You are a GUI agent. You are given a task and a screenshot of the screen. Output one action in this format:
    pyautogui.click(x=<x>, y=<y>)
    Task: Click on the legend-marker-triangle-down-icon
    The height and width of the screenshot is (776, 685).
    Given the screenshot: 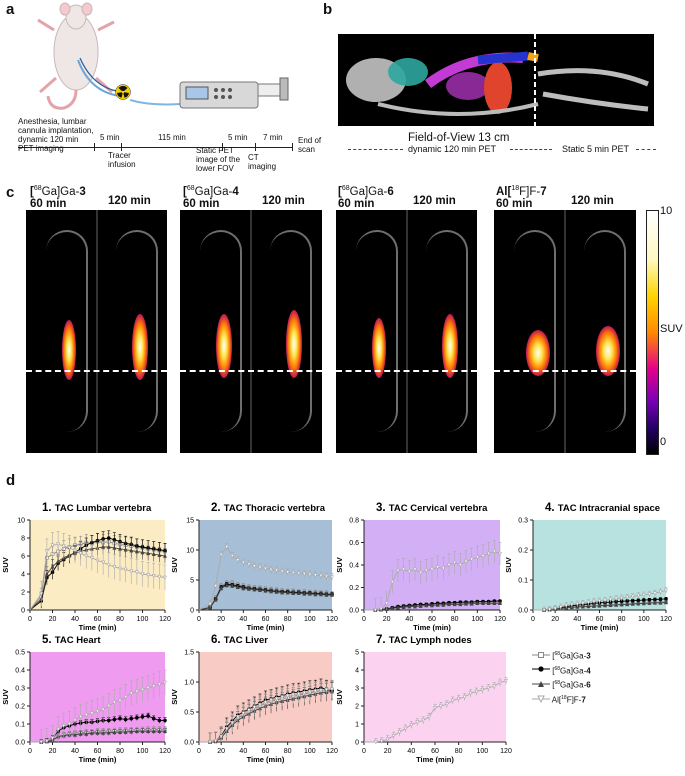 What is the action you would take?
    pyautogui.click(x=541, y=699)
    